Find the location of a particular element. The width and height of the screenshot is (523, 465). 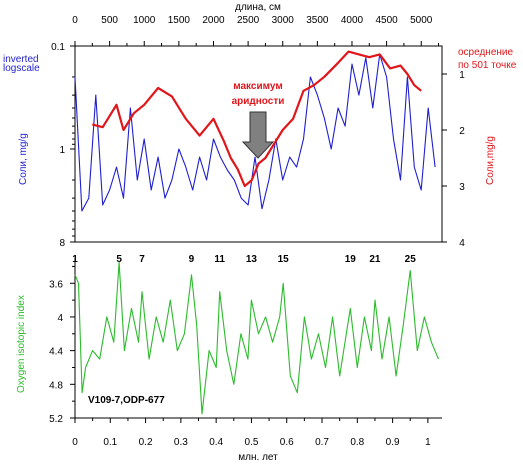

bottom-y-tick-label: 4 is located at coordinates (60, 318).